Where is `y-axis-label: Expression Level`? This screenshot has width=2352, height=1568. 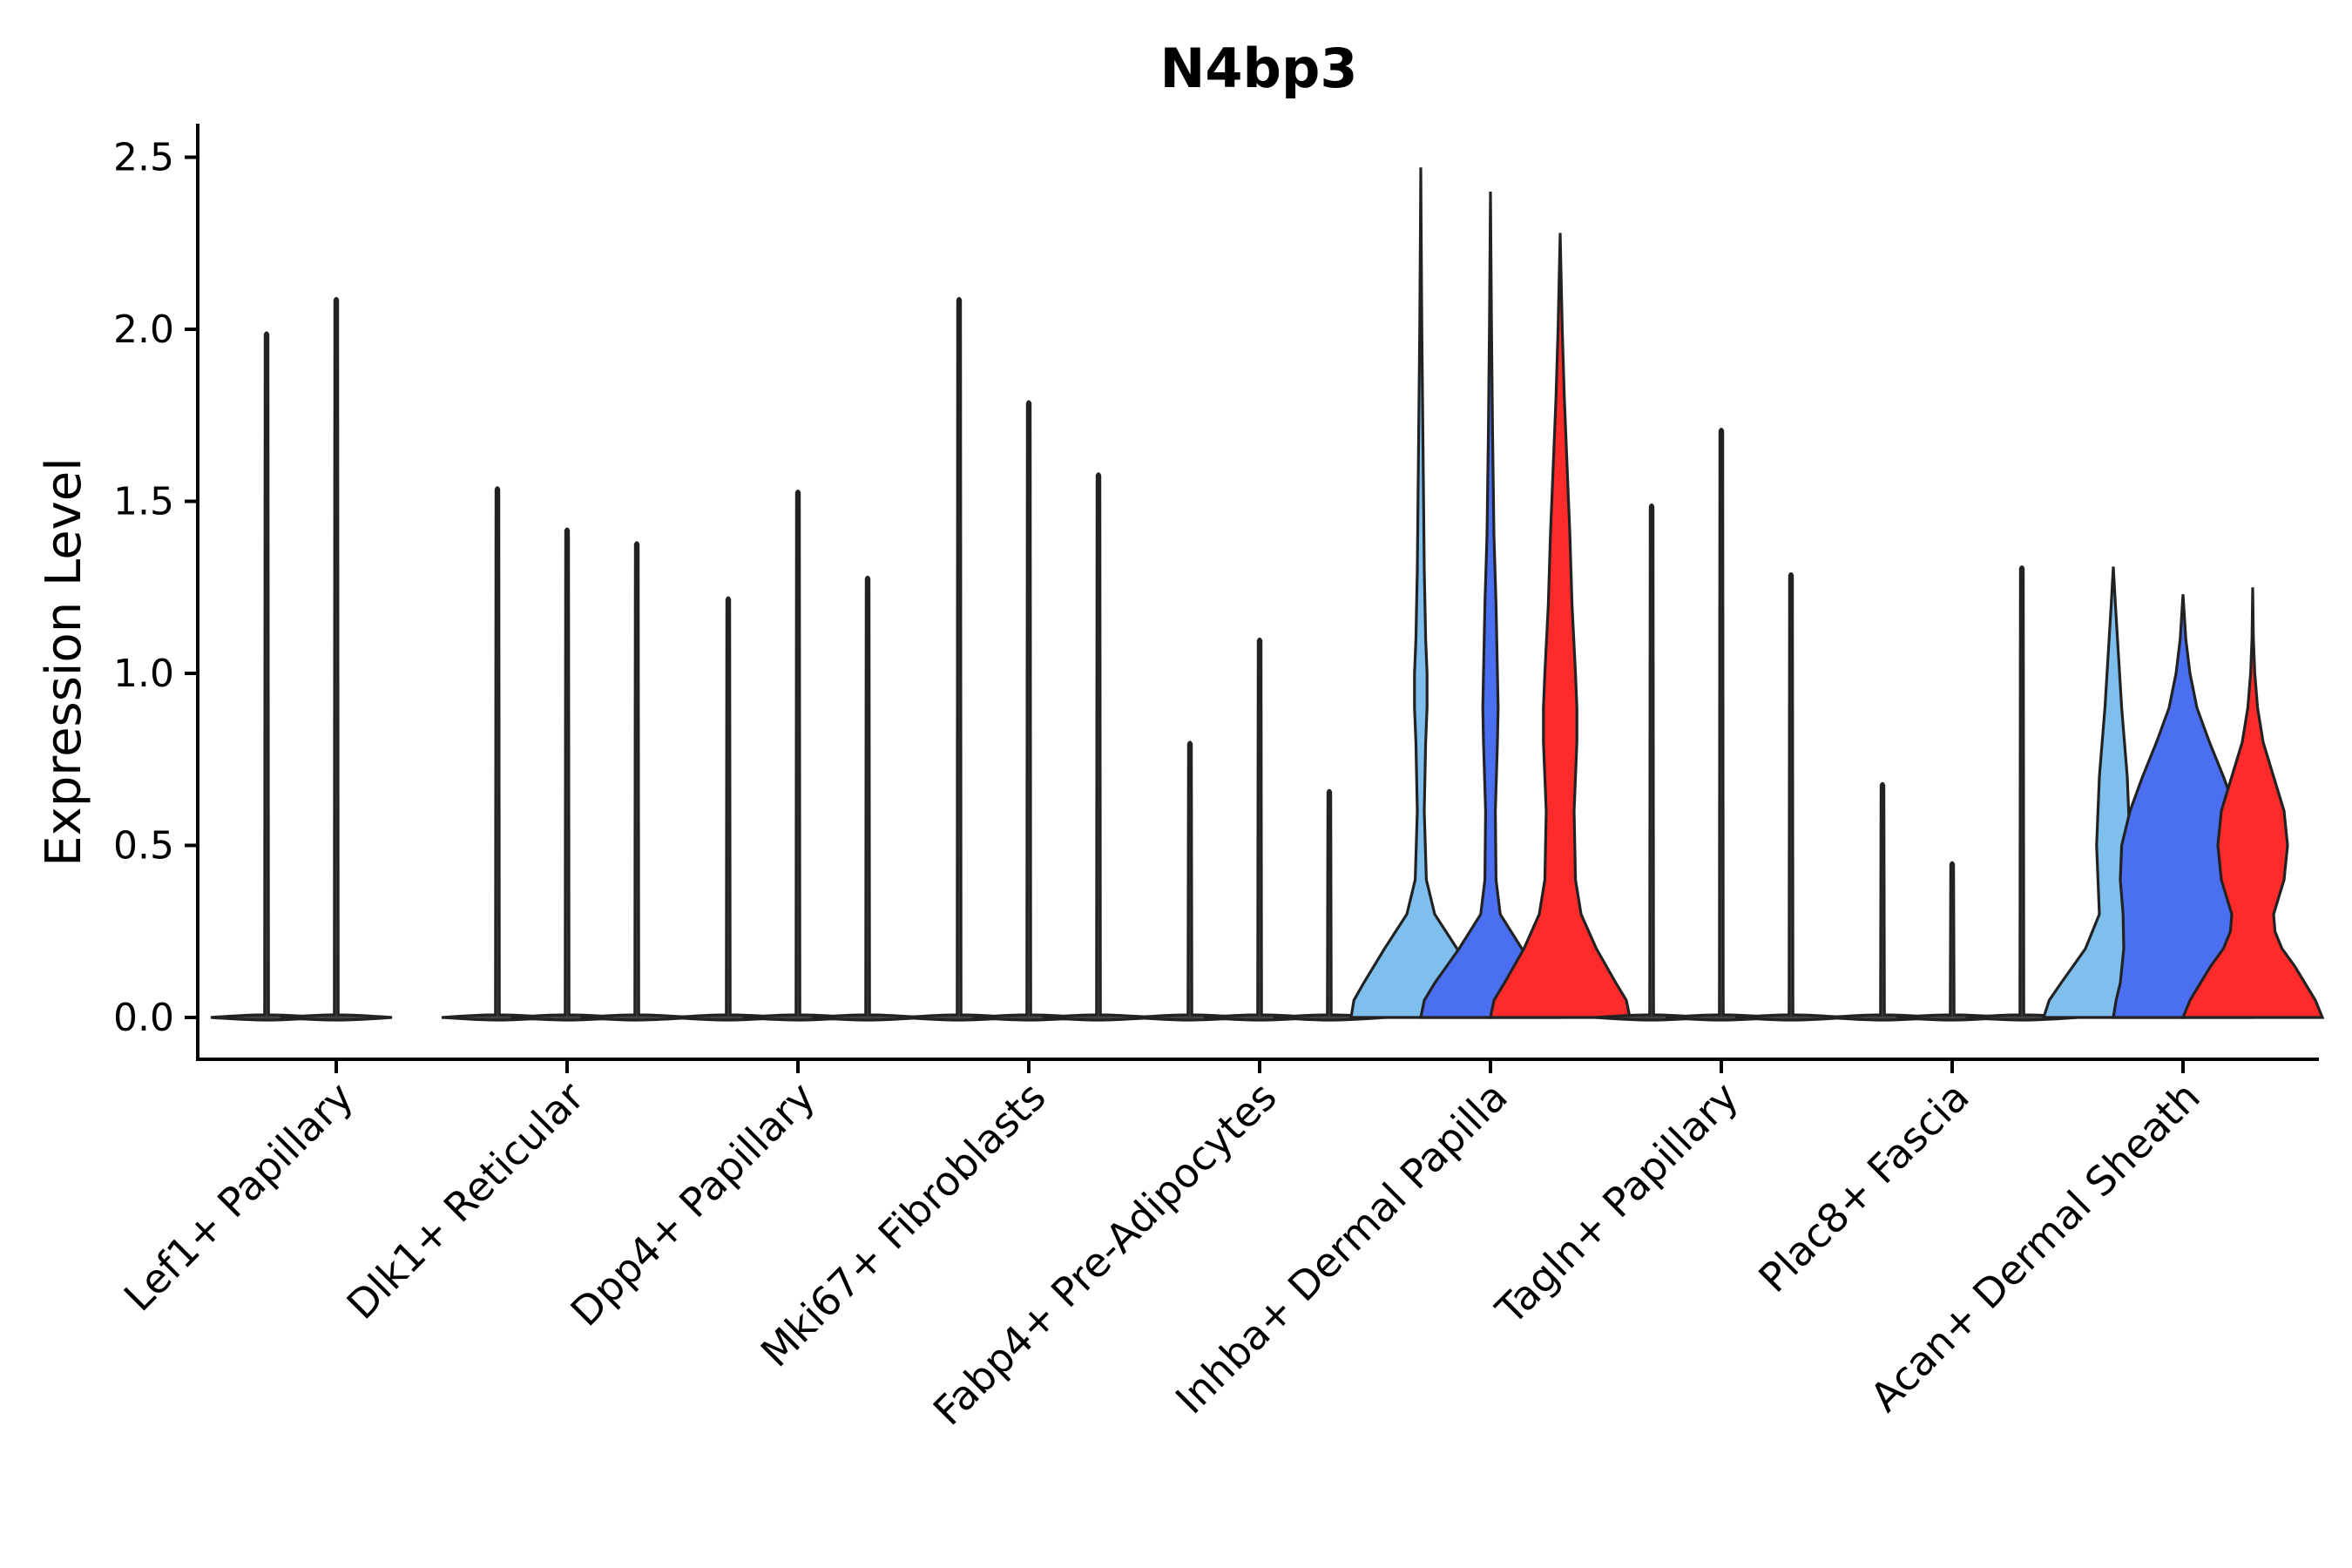
y-axis-label: Expression Level is located at coordinates (64, 662).